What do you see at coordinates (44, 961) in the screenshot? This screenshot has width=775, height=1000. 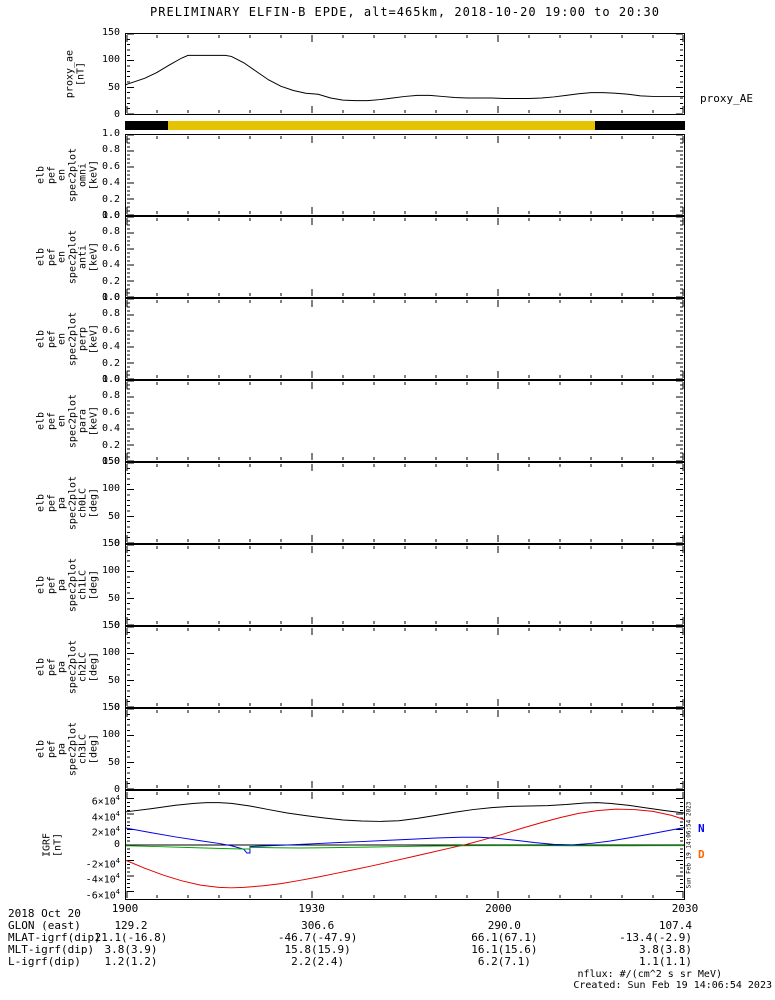 I see `footer-row-label: L-igrf(dip)` at bounding box center [44, 961].